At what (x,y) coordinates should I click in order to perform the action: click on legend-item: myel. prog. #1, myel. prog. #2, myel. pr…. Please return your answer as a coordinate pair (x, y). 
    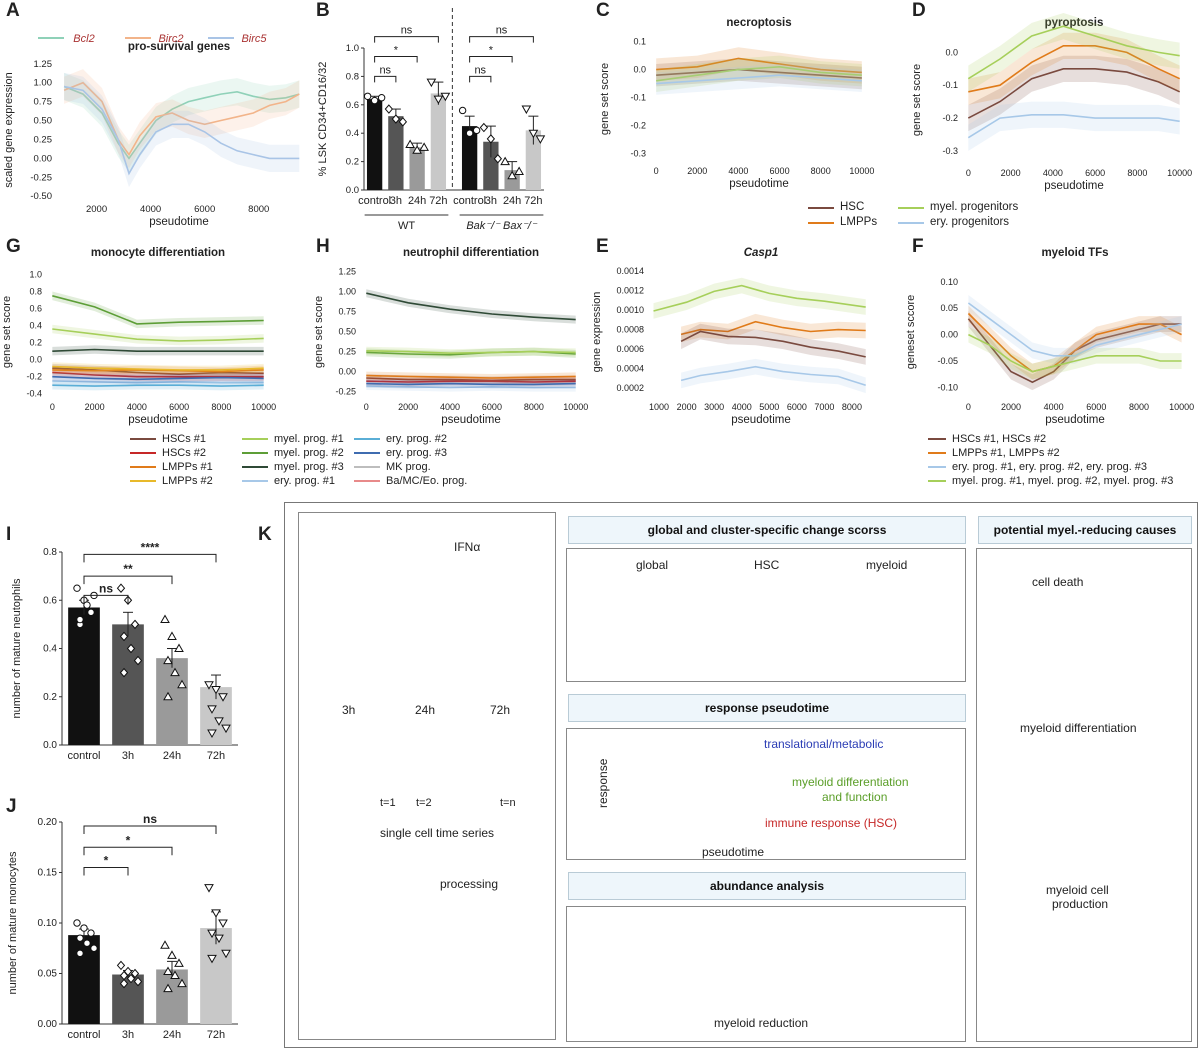
    Looking at the image, I should click on (1063, 481).